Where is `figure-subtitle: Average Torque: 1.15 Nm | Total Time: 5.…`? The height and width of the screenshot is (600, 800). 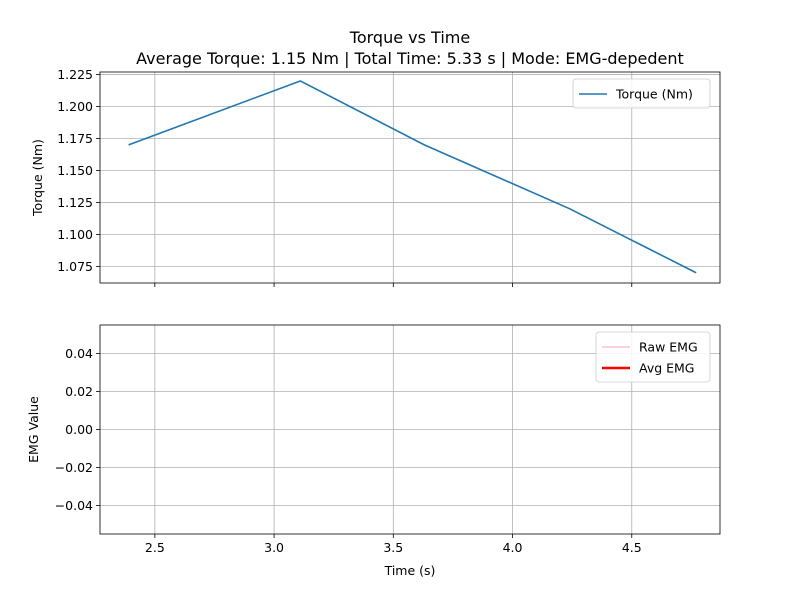
figure-subtitle: Average Torque: 1.15 Nm | Total Time: 5.… is located at coordinates (410, 58).